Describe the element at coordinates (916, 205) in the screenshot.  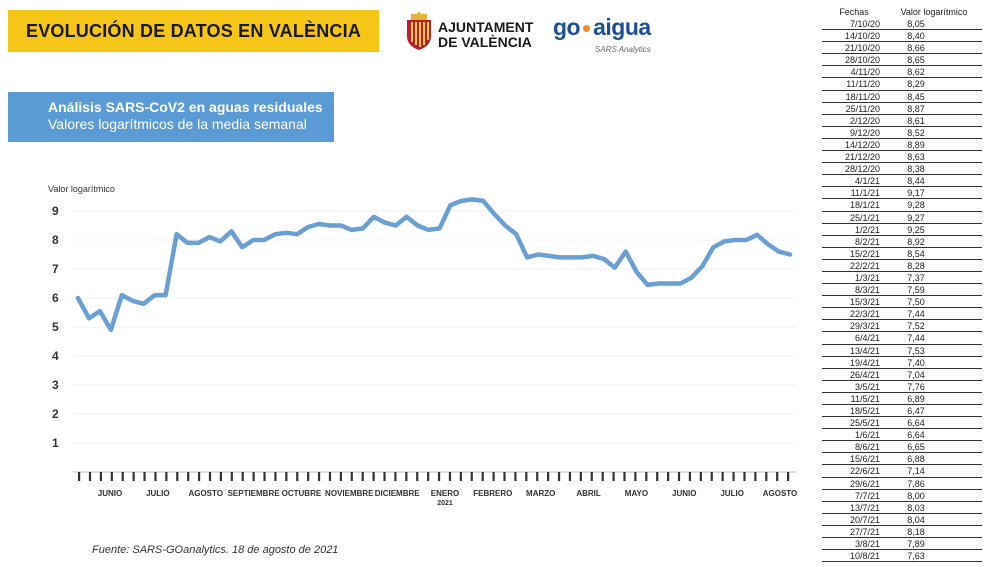
I see `table-cell-value: 9,28` at that location.